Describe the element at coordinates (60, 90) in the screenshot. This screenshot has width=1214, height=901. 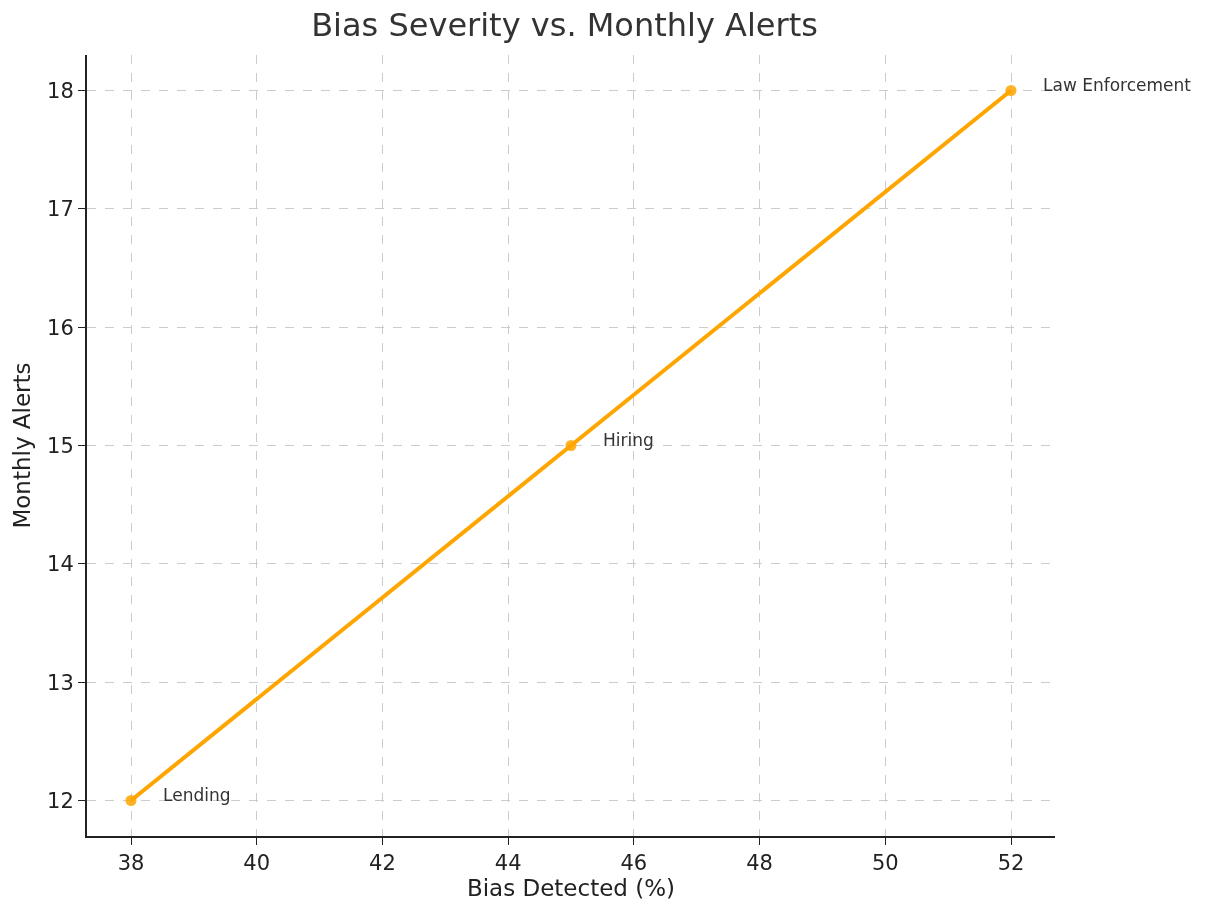
I see `y-tick-label: 18` at that location.